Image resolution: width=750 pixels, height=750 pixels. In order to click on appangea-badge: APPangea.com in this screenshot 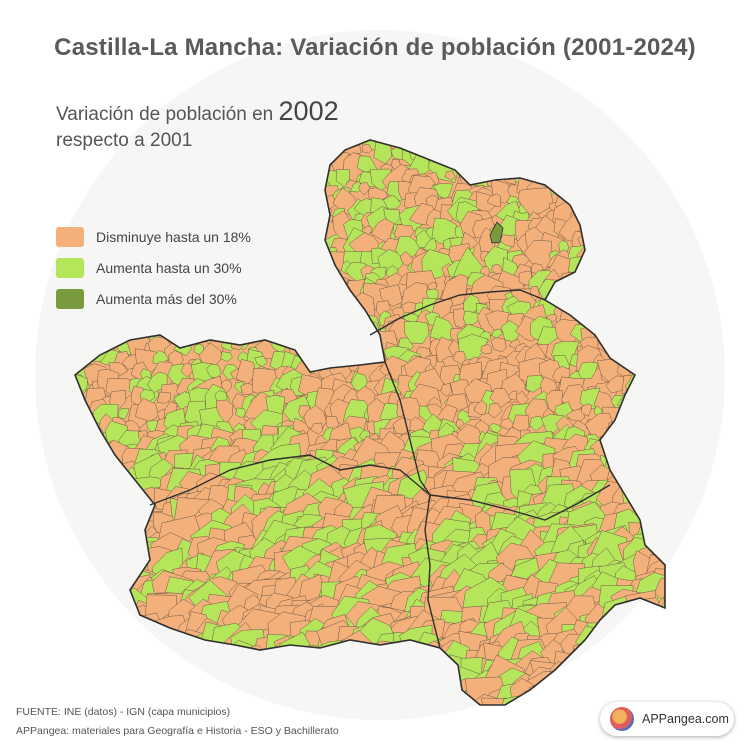, I will do `click(667, 719)`.